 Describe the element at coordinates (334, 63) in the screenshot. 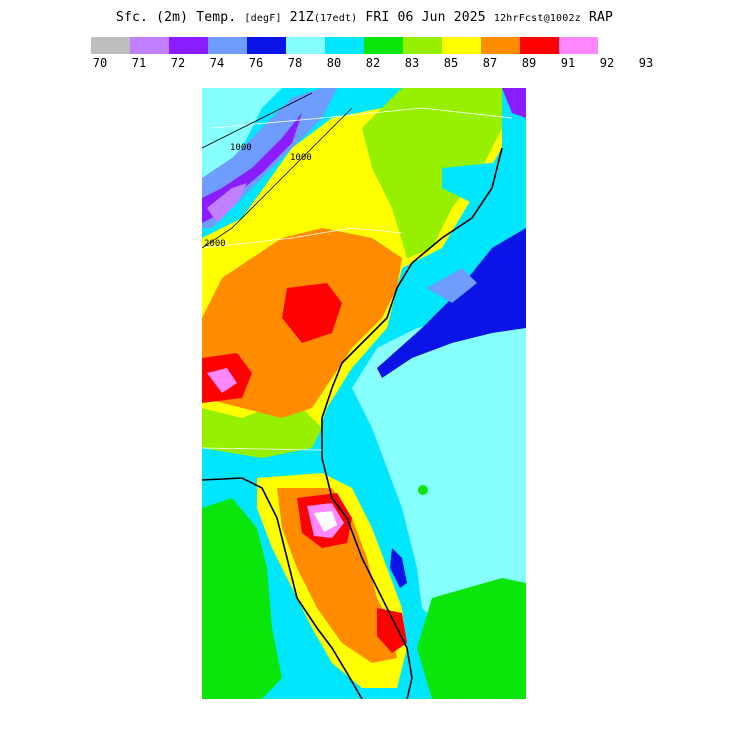

I see `legend-label-6: 80` at that location.